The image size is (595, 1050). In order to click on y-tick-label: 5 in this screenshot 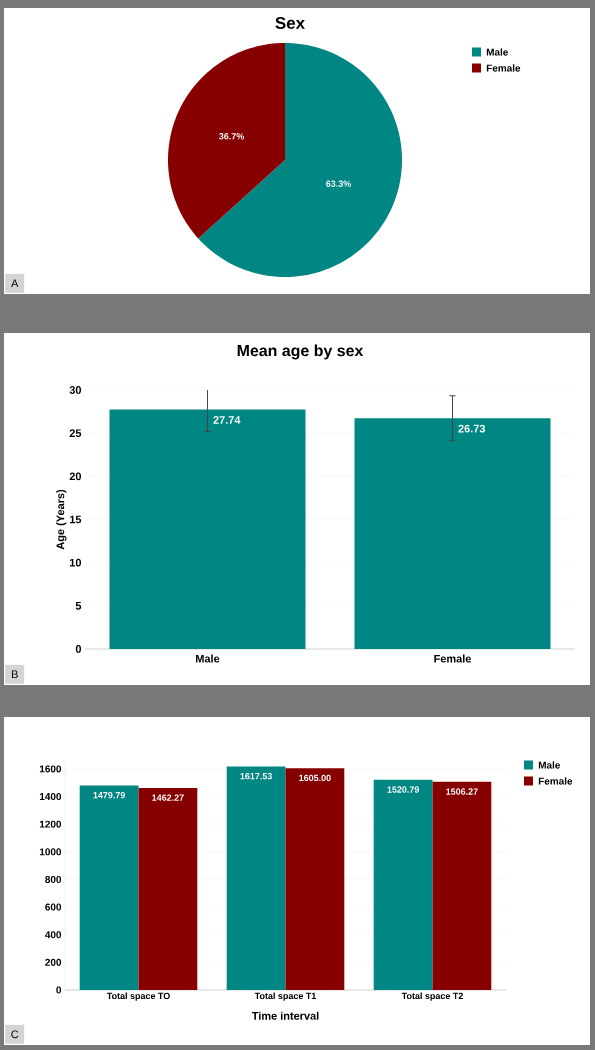, I will do `click(78, 606)`.